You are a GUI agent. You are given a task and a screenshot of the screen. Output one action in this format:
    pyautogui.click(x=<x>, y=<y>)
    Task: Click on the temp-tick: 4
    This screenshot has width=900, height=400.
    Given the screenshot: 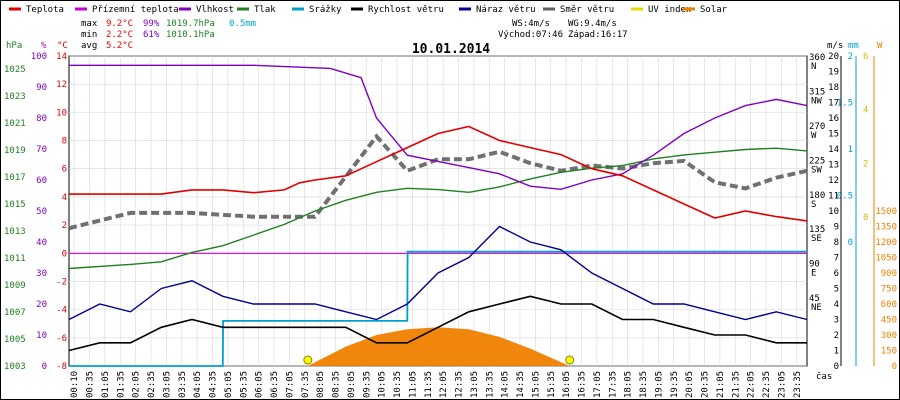 What is the action you would take?
    pyautogui.click(x=64, y=198)
    